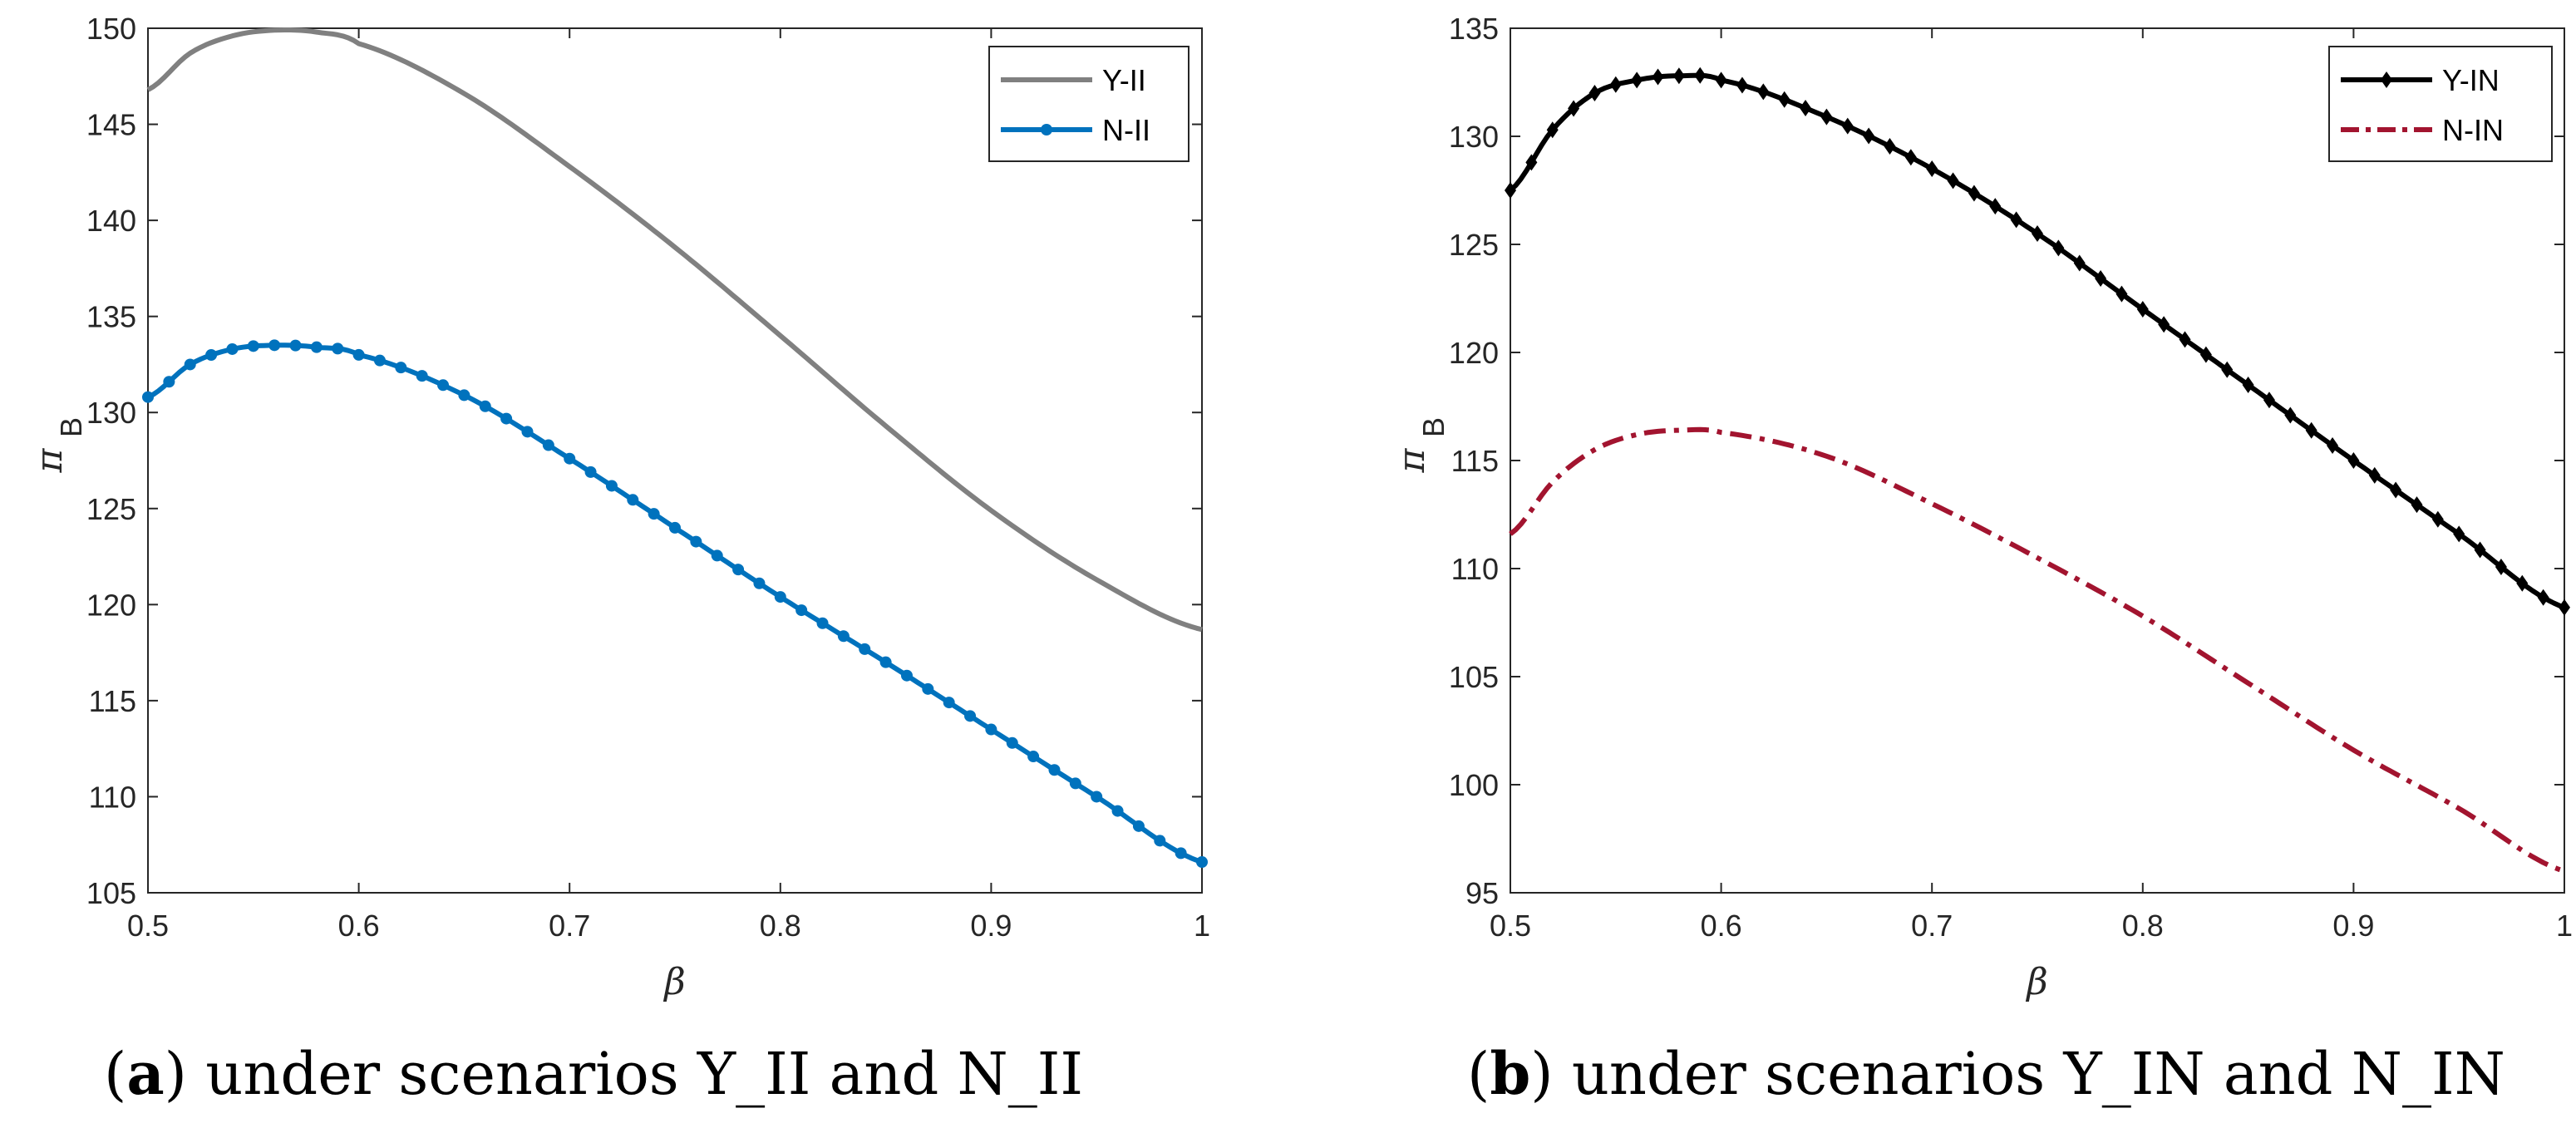 This screenshot has height=1128, width=2576. Describe the element at coordinates (112, 797) in the screenshot. I see `chart-a-y-tick-label: 110` at that location.